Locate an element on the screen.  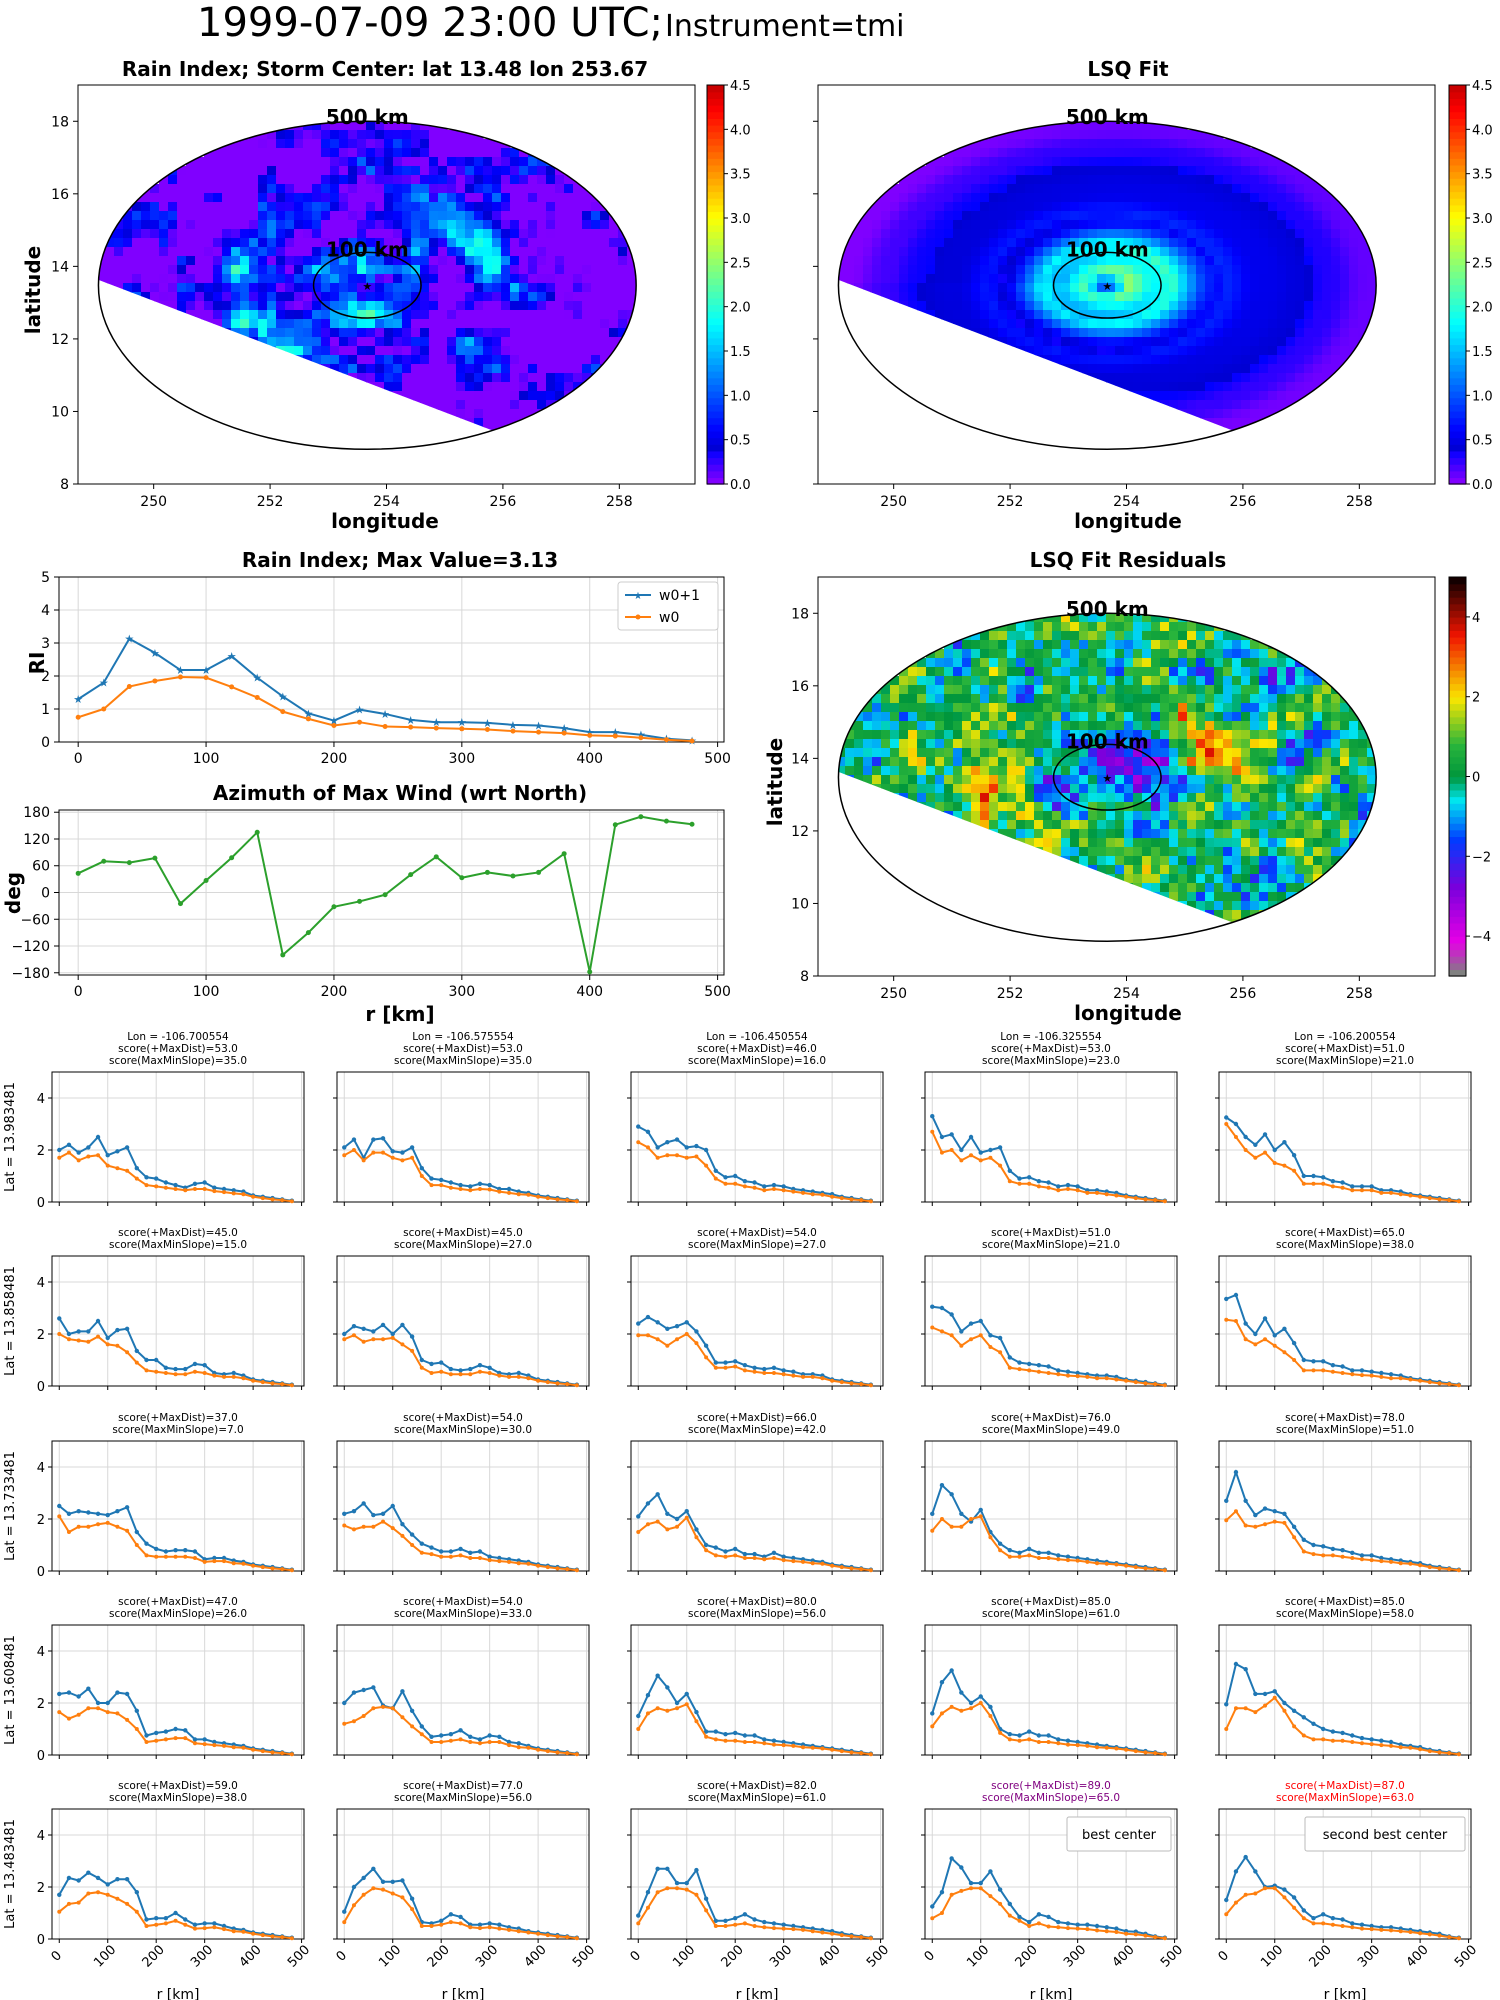
panel-score-maxdist: score(+MaxDist)=37.0 is located at coordinates (178, 1418).